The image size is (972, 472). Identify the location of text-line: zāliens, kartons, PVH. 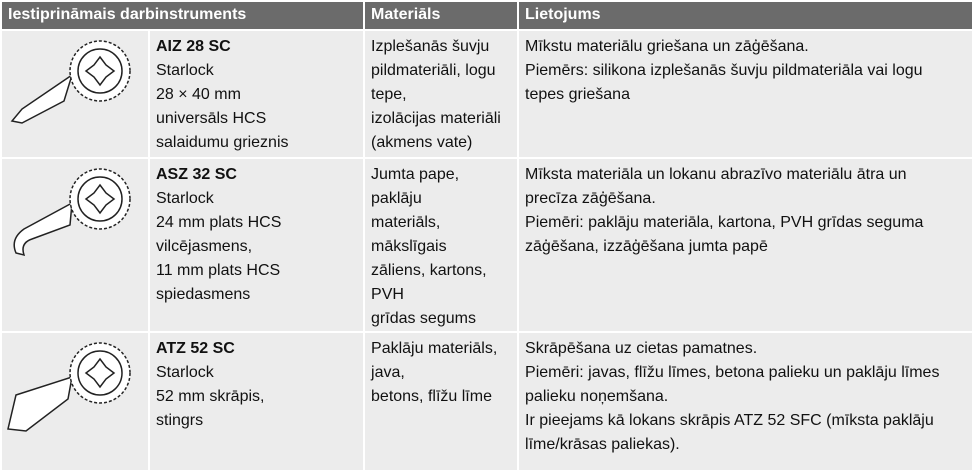
(429, 282).